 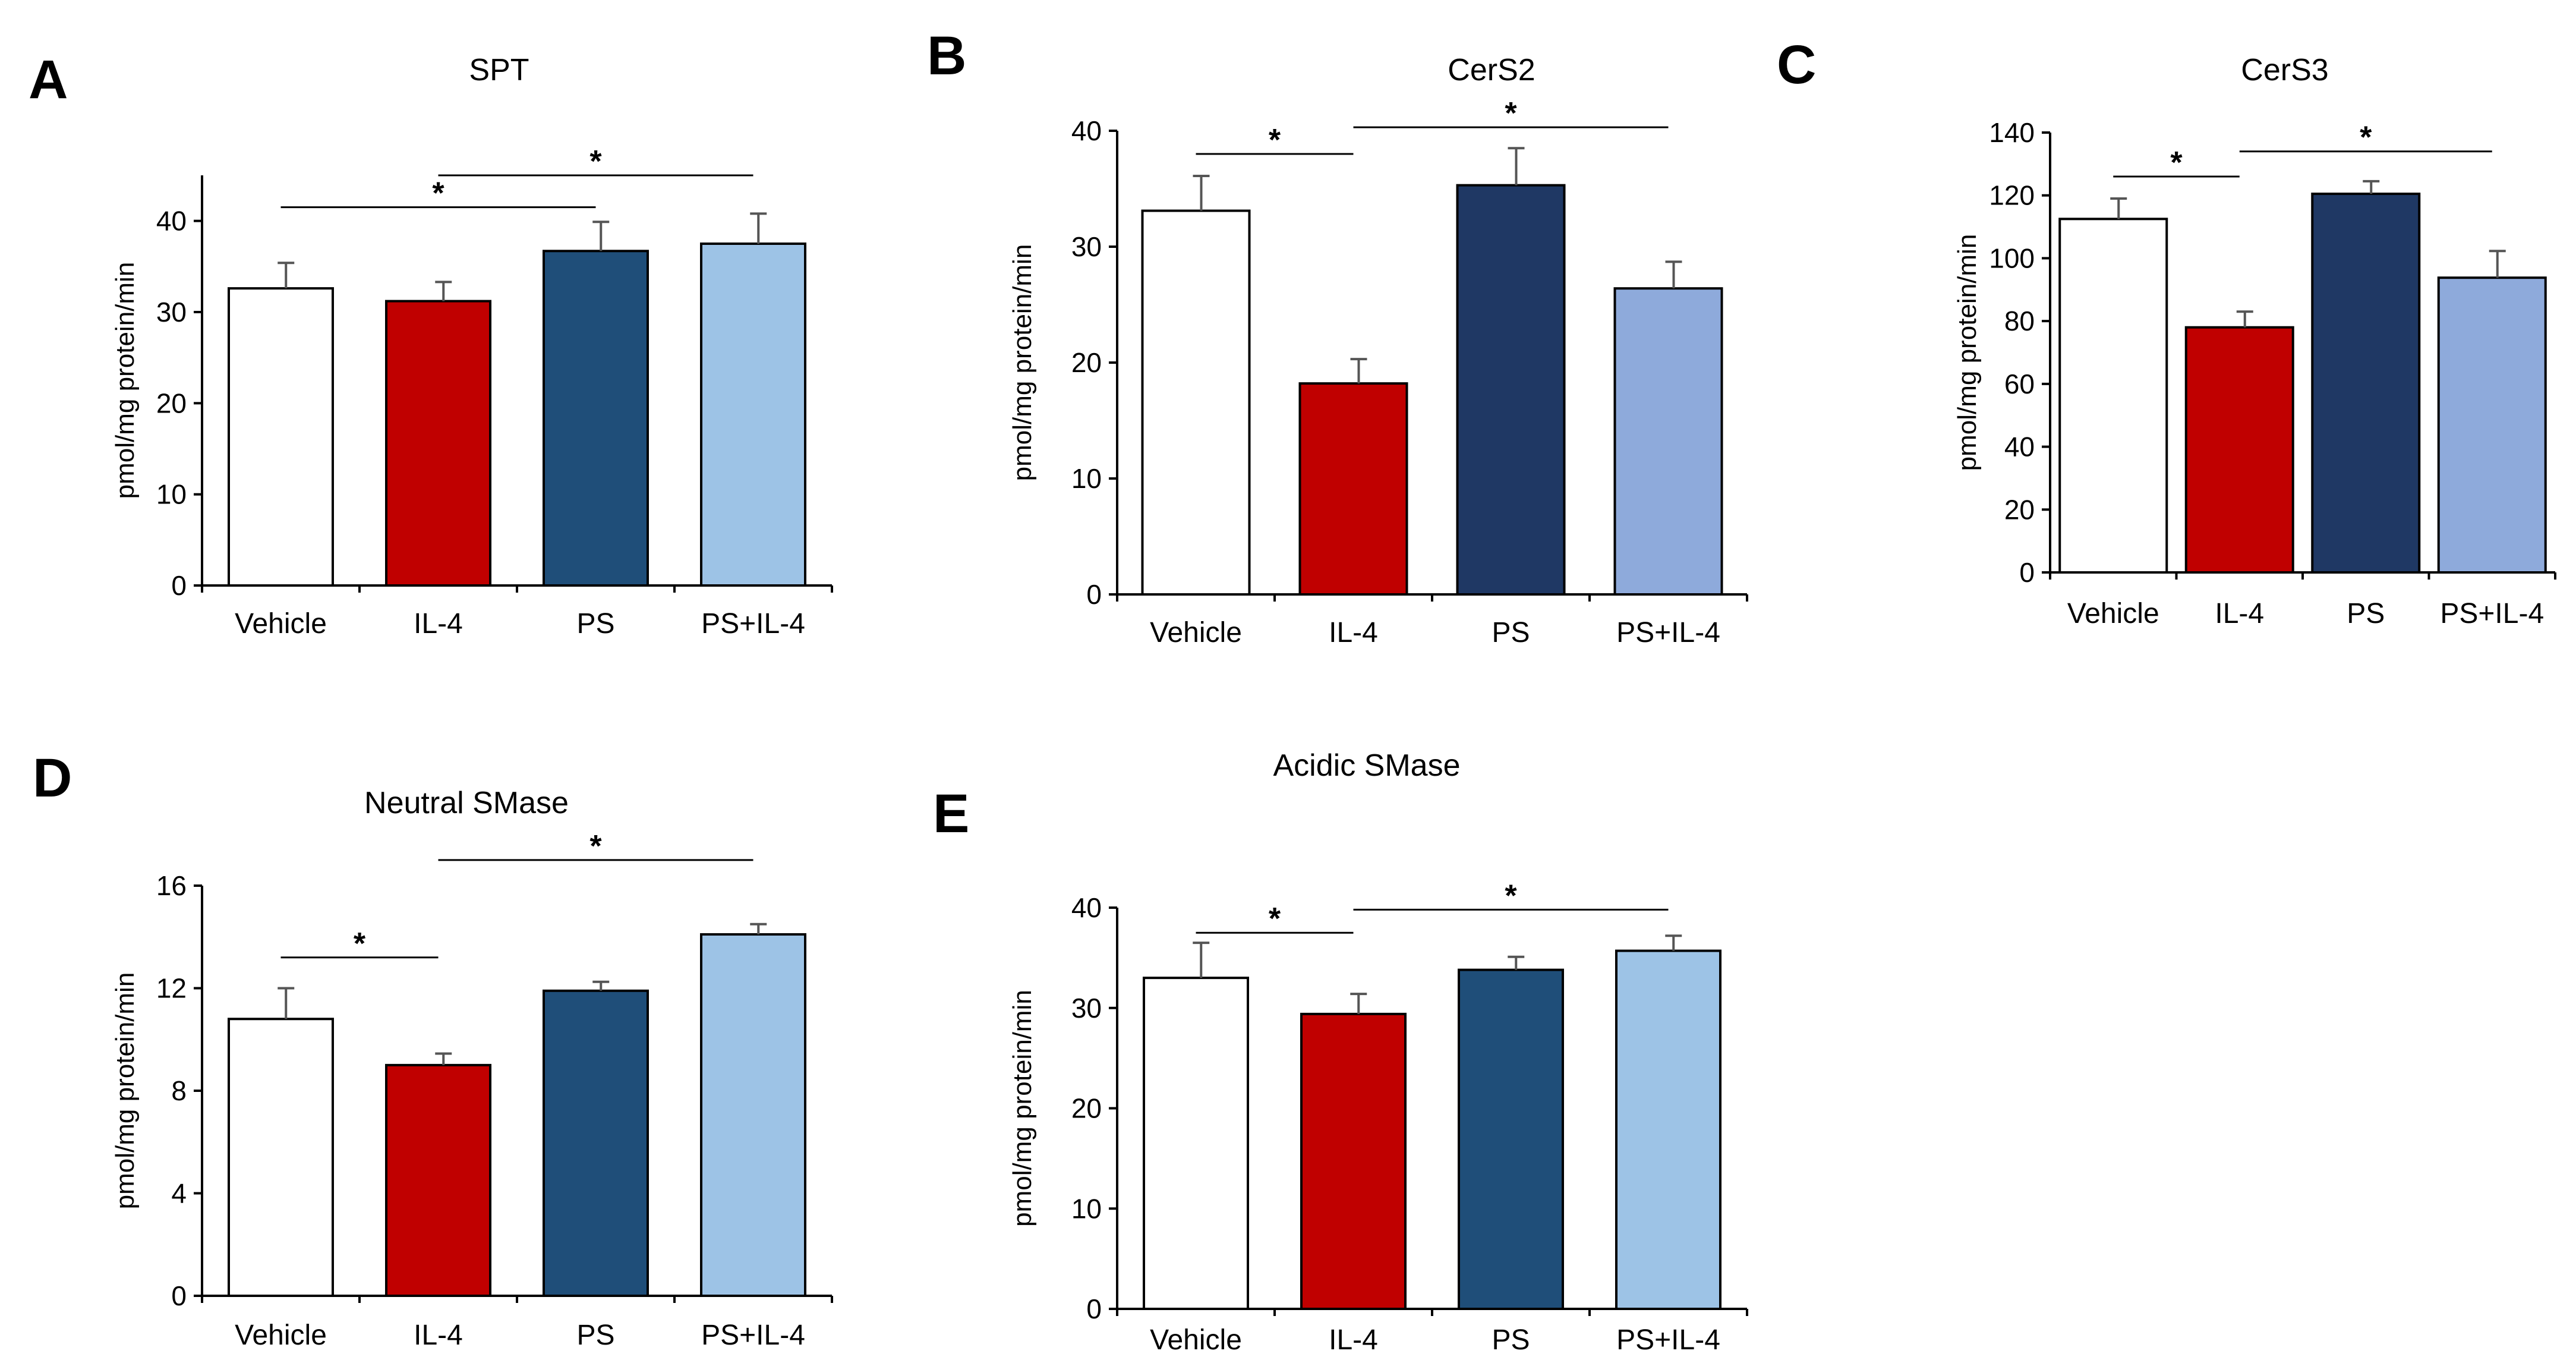 What do you see at coordinates (2285, 70) in the screenshot?
I see `chart-title: CerS3` at bounding box center [2285, 70].